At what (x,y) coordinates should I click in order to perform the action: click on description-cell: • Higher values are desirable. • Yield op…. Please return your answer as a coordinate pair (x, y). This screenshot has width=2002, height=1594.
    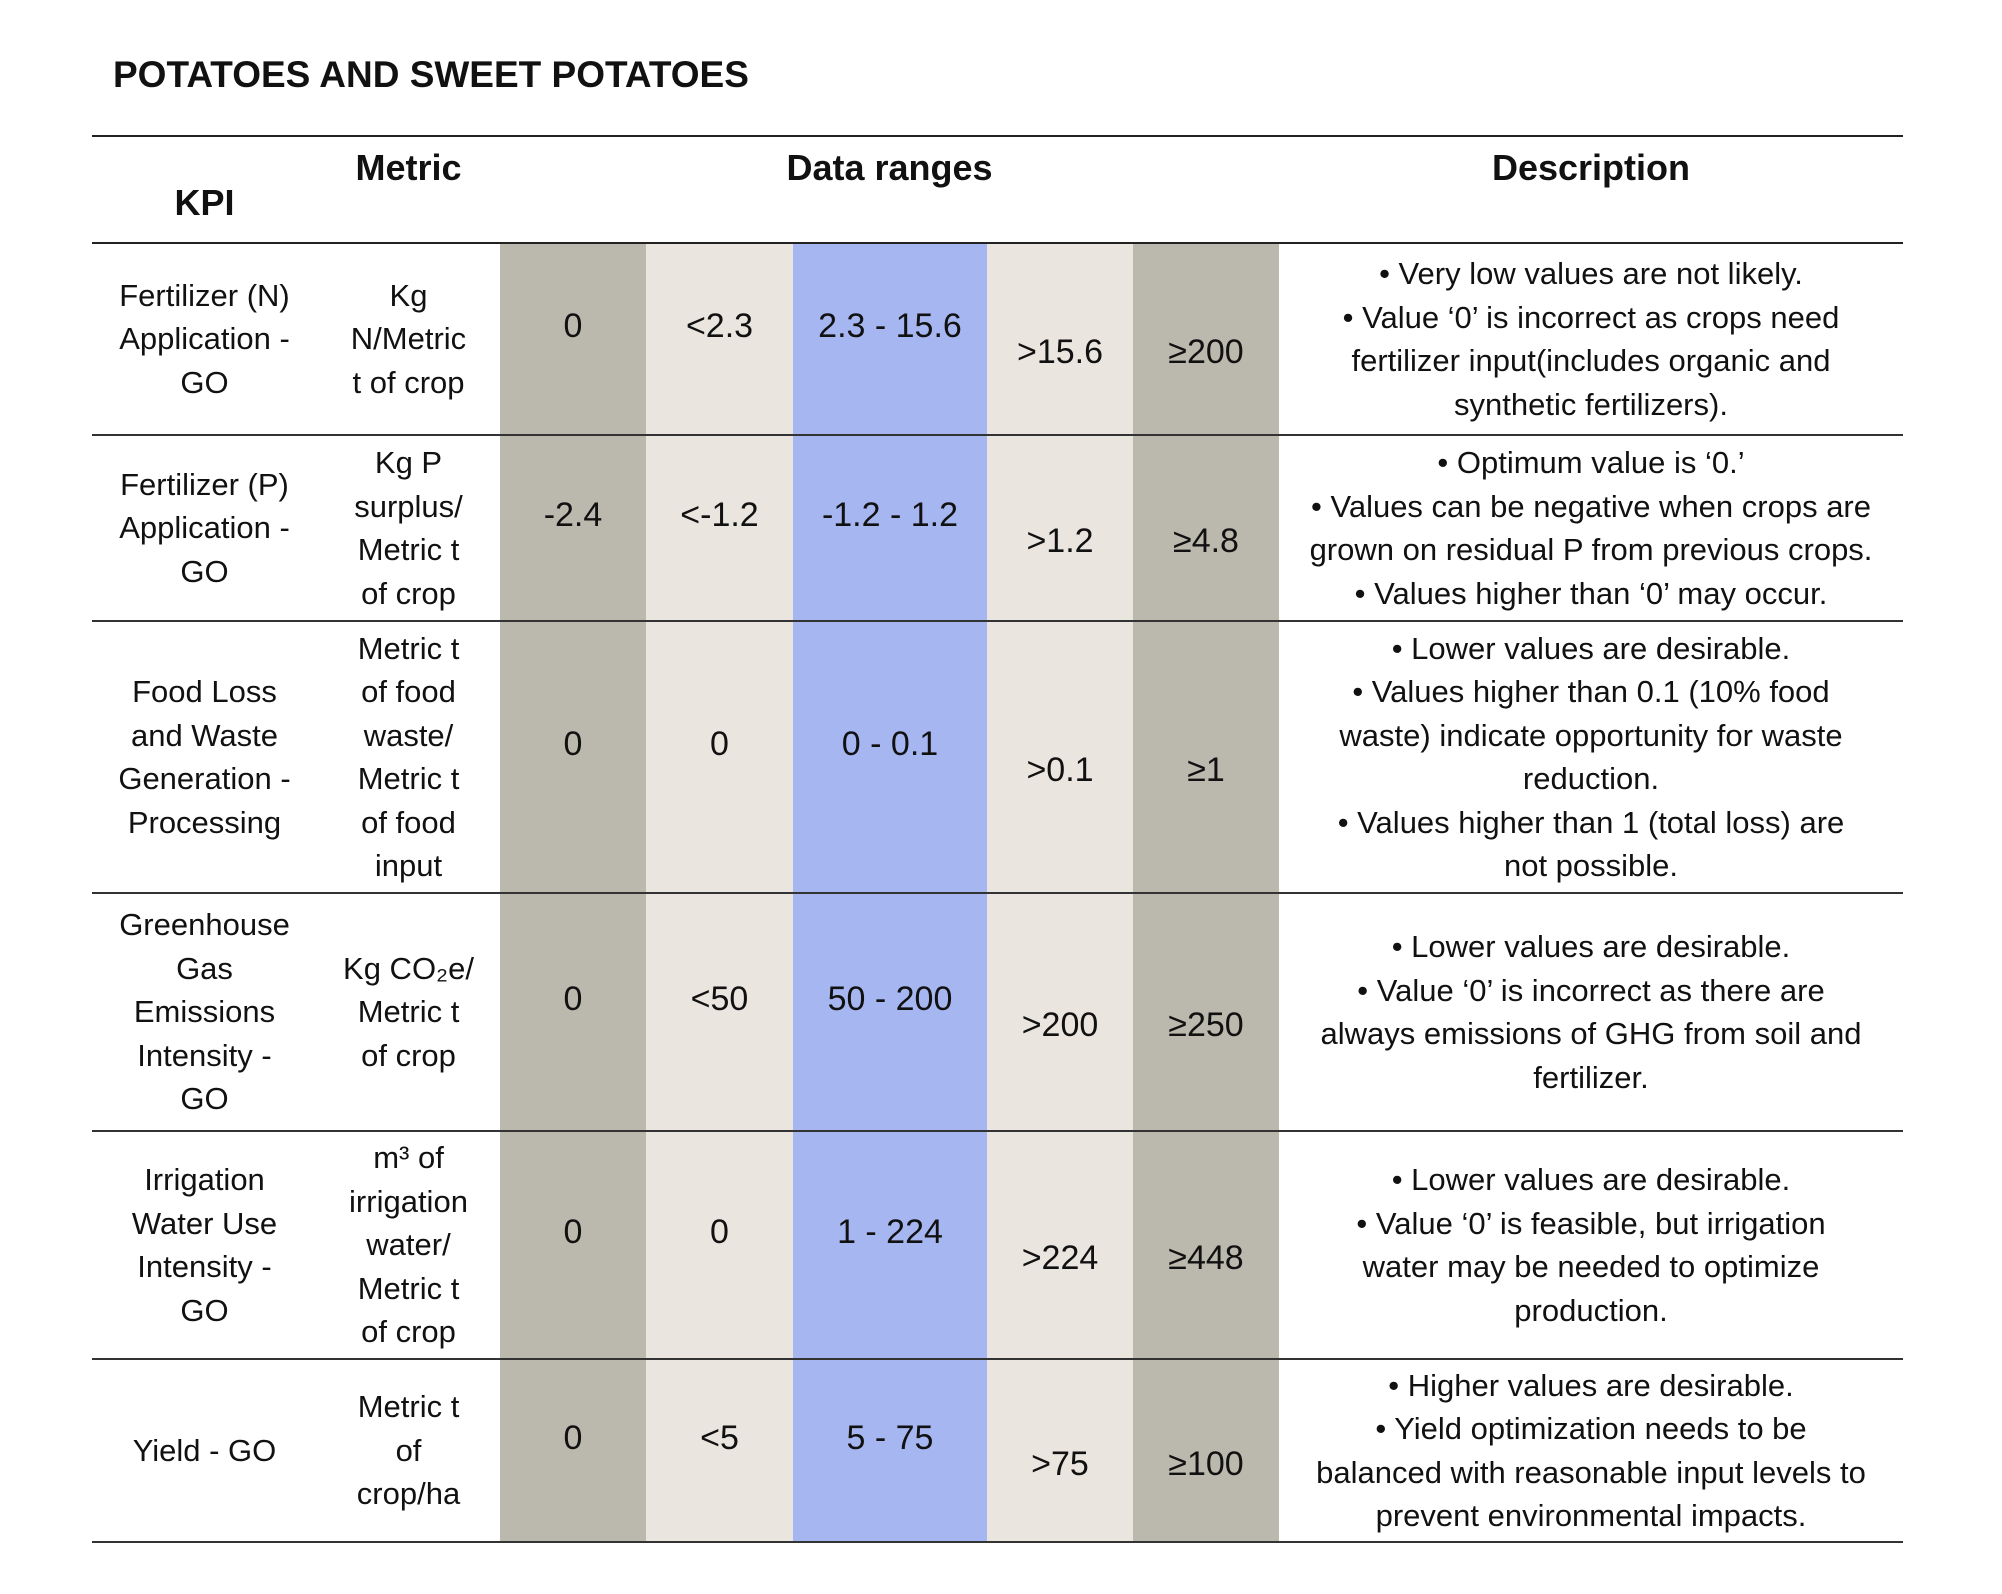
    Looking at the image, I should click on (1591, 1451).